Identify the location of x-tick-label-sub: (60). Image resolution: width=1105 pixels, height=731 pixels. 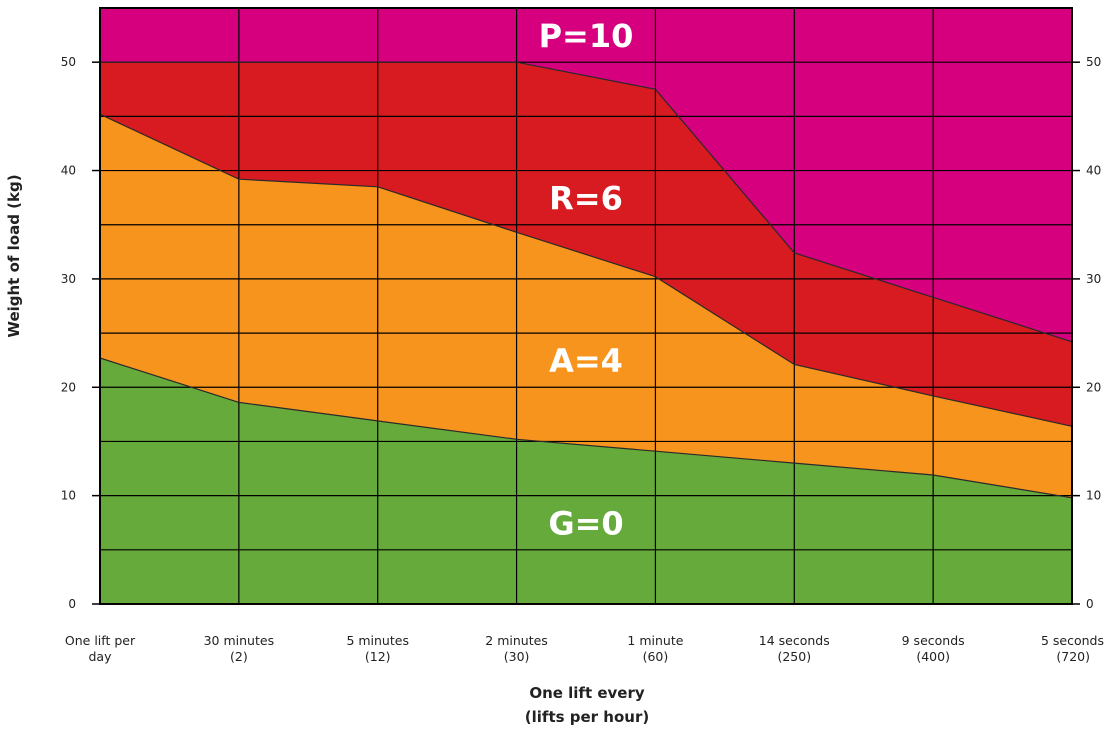
(656, 656).